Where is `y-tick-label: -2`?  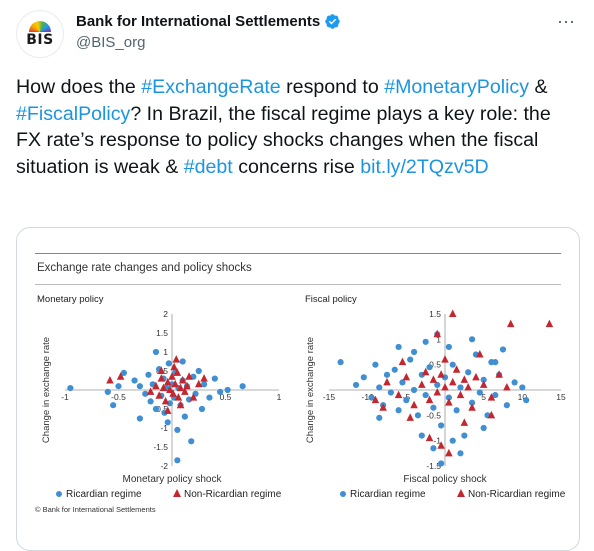 y-tick-label: -2 is located at coordinates (164, 466).